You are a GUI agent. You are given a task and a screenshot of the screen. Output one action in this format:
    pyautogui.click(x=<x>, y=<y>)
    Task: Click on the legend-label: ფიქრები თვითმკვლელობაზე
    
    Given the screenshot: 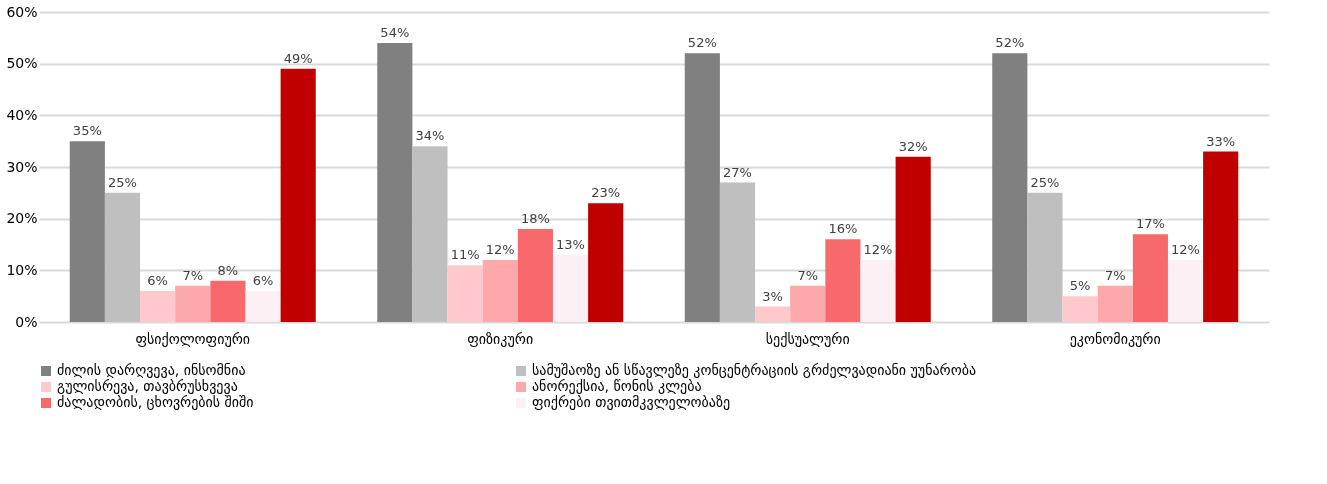 What is the action you would take?
    pyautogui.click(x=631, y=402)
    